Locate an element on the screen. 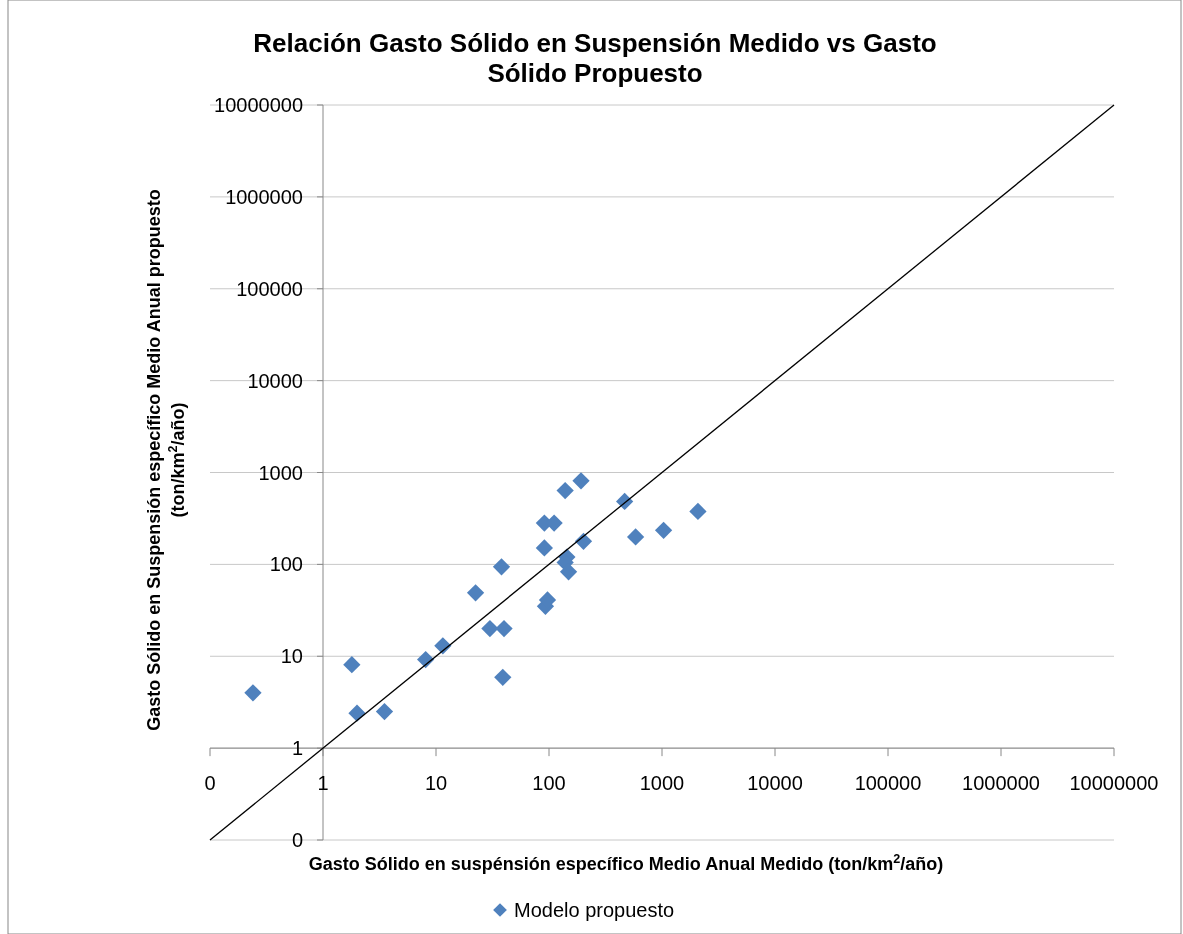 This screenshot has width=1183, height=934. y-tick-label: 1 is located at coordinates (297, 748).